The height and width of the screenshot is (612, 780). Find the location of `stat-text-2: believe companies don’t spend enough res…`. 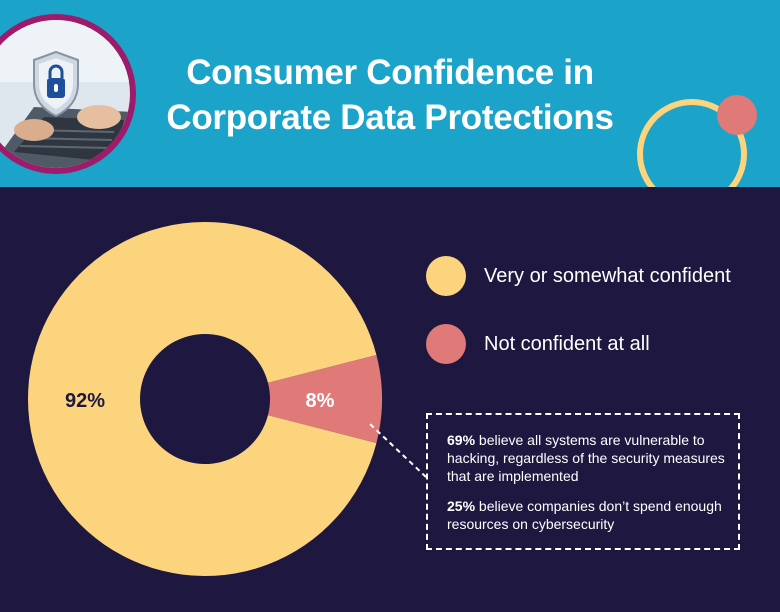

stat-text-2: believe companies don’t spend enough res… is located at coordinates (584, 515).